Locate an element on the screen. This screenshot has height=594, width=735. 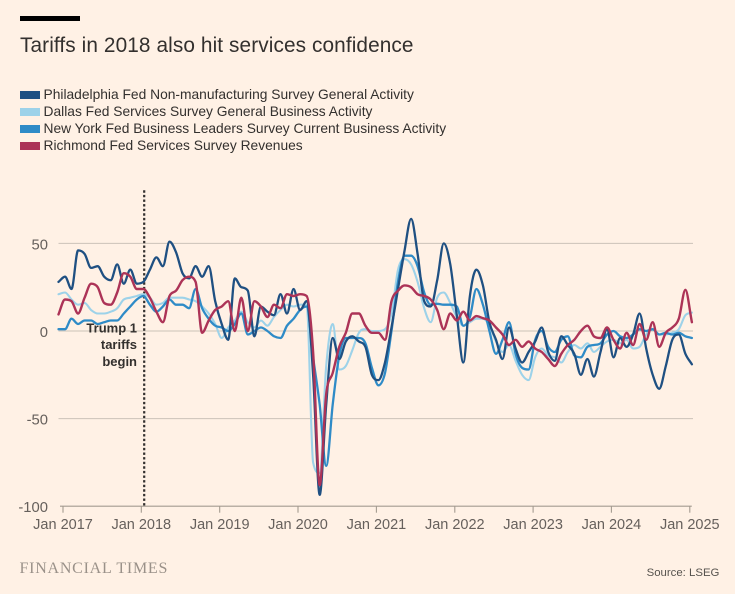
svg-text: Jan 2020 is located at coordinates (298, 525).